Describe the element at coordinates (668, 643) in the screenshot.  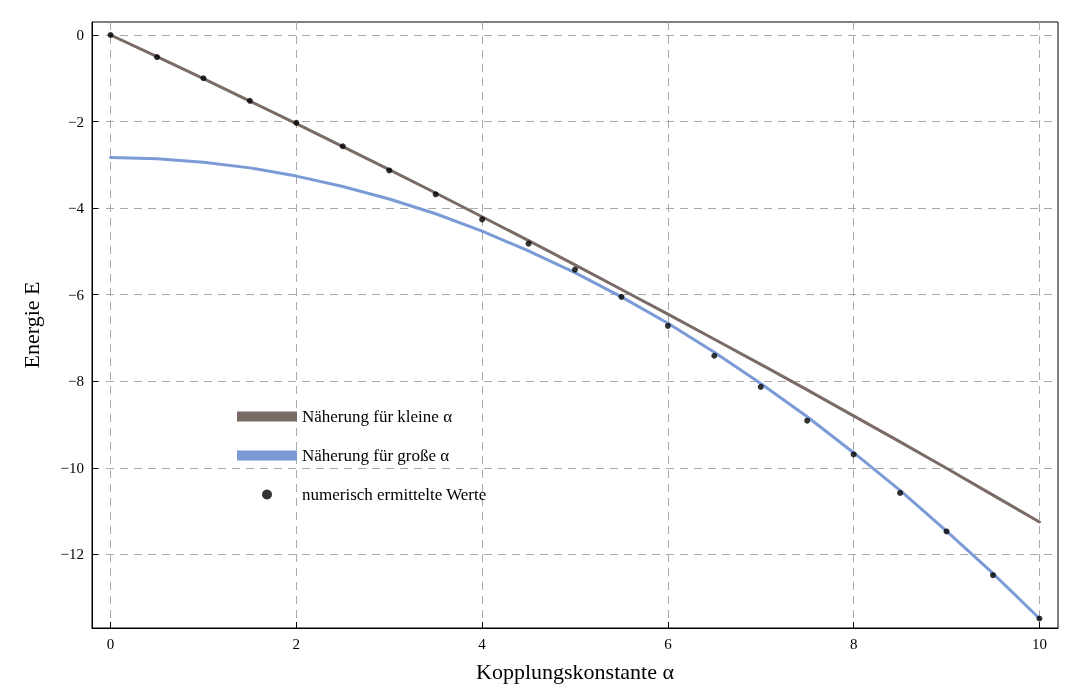
I see `x-tick-label: 6` at that location.